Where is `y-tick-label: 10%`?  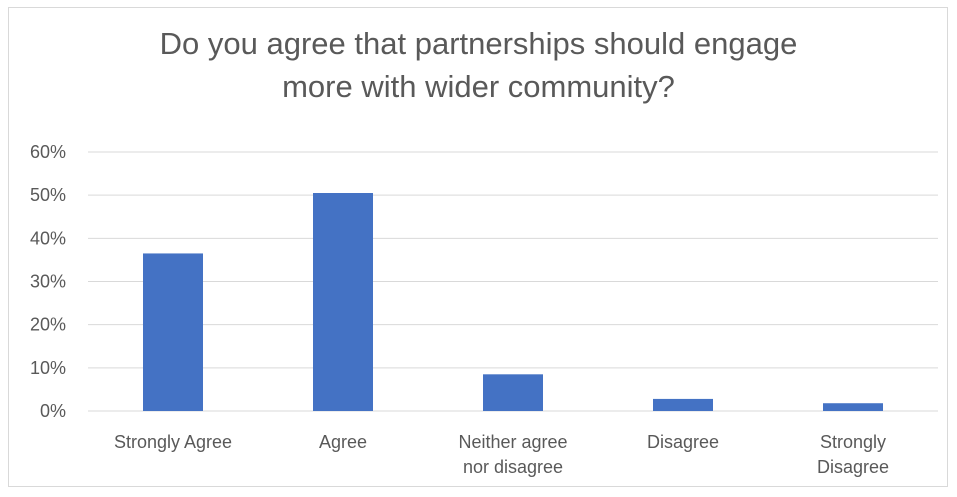
y-tick-label: 10% is located at coordinates (48, 368).